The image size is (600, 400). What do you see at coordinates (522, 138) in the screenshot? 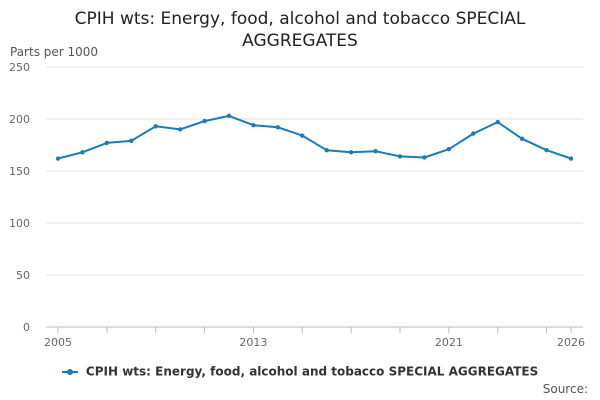
I see `data-point-2024` at bounding box center [522, 138].